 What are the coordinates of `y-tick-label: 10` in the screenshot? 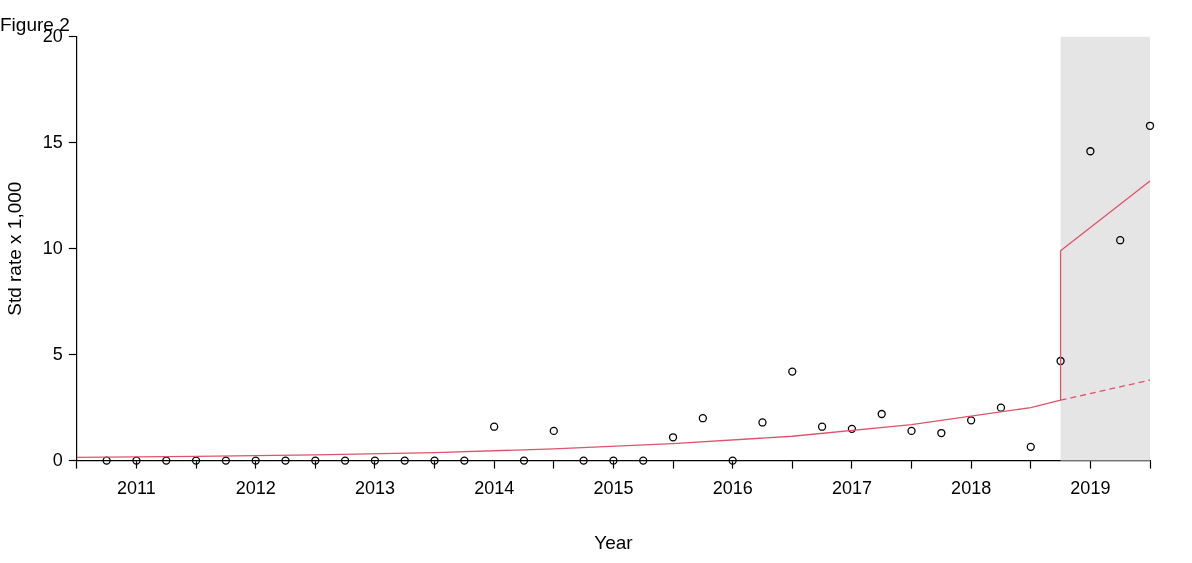 It's located at (52, 247).